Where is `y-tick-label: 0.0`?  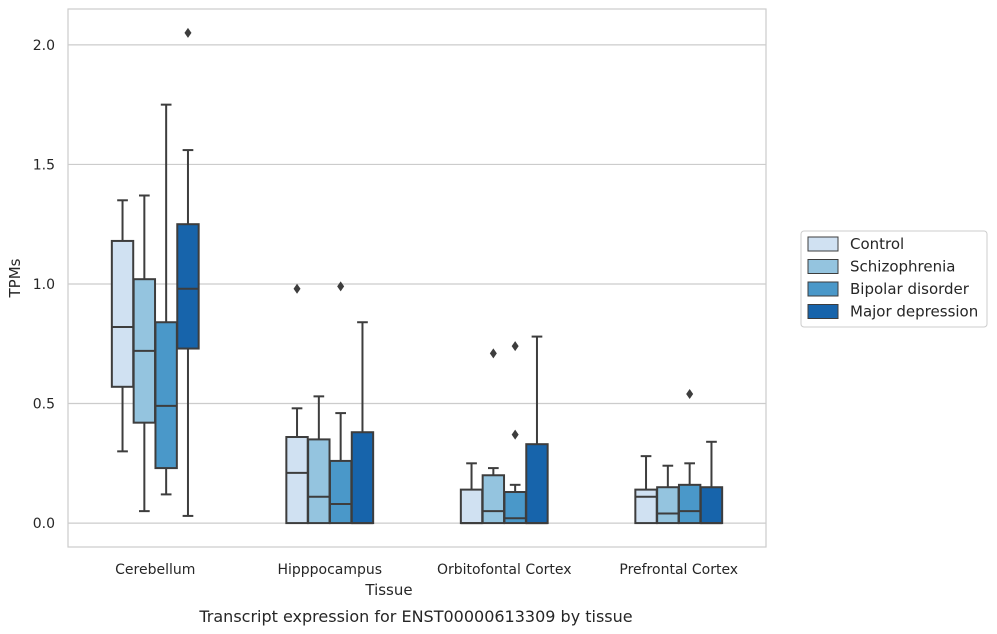 y-tick-label: 0.0 is located at coordinates (44, 524).